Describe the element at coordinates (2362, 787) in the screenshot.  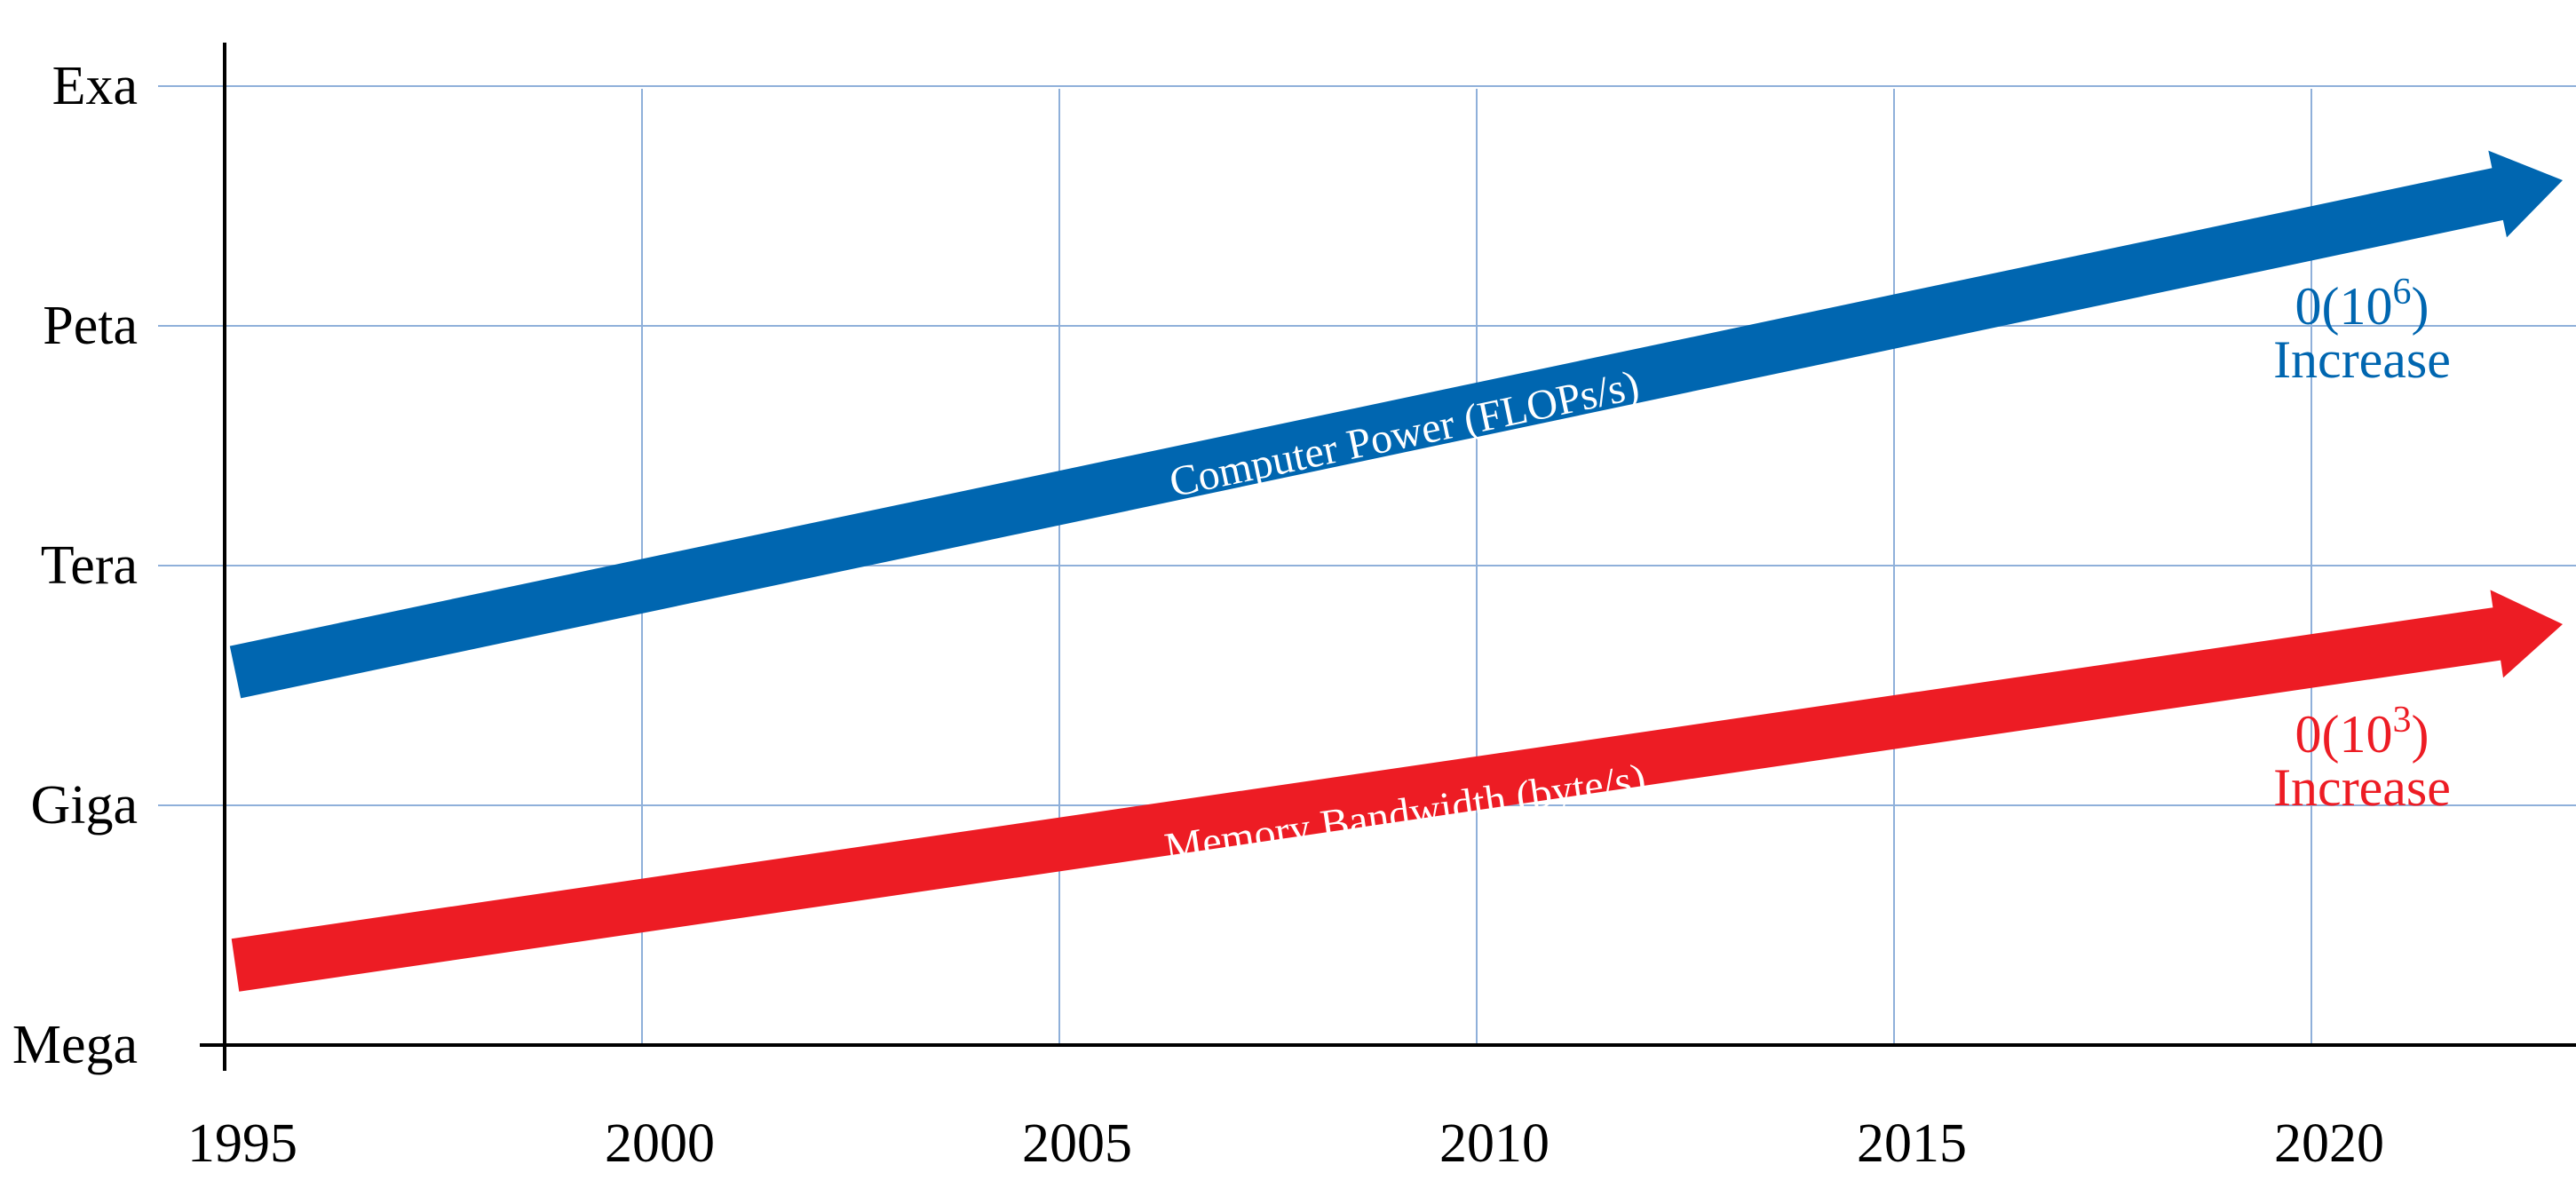
I see `memory-bandwidth-increase-word: Increase` at that location.